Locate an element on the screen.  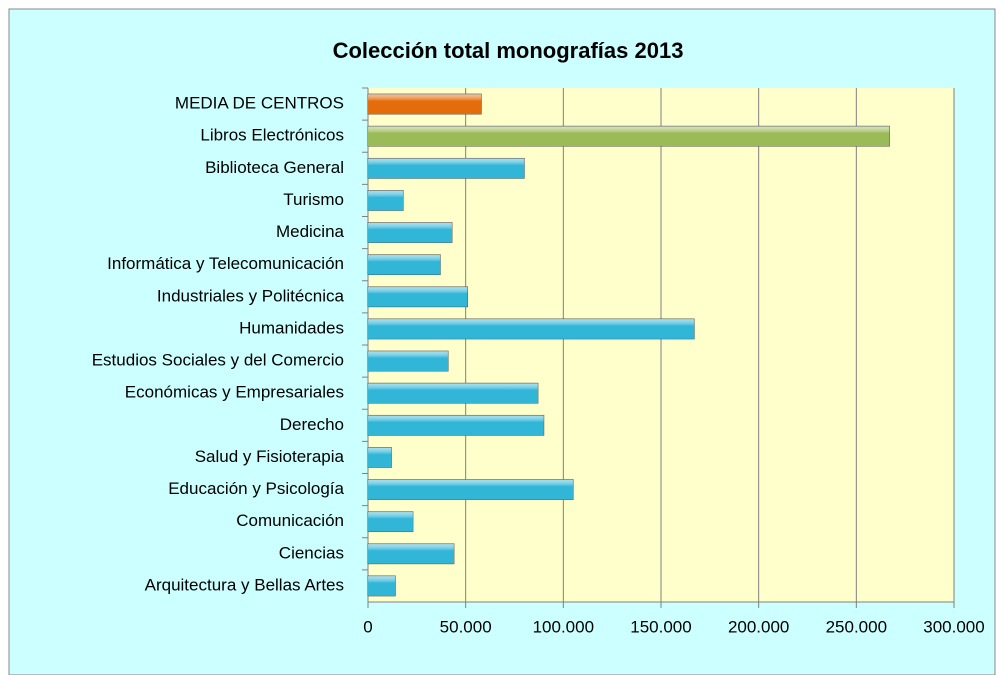
y-tick-label: Informática y Telecomunicación is located at coordinates (225, 263).